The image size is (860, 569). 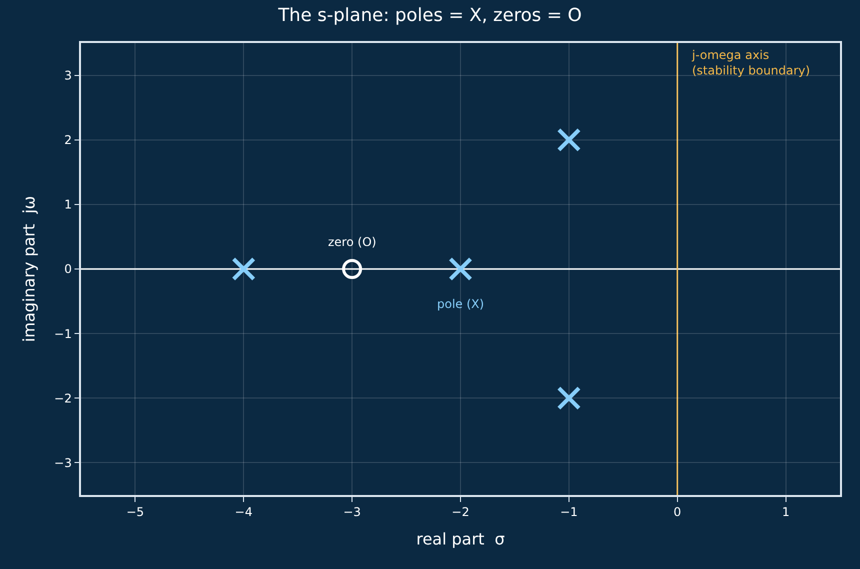 What do you see at coordinates (460, 304) in the screenshot?
I see `annotation: pole (X)` at bounding box center [460, 304].